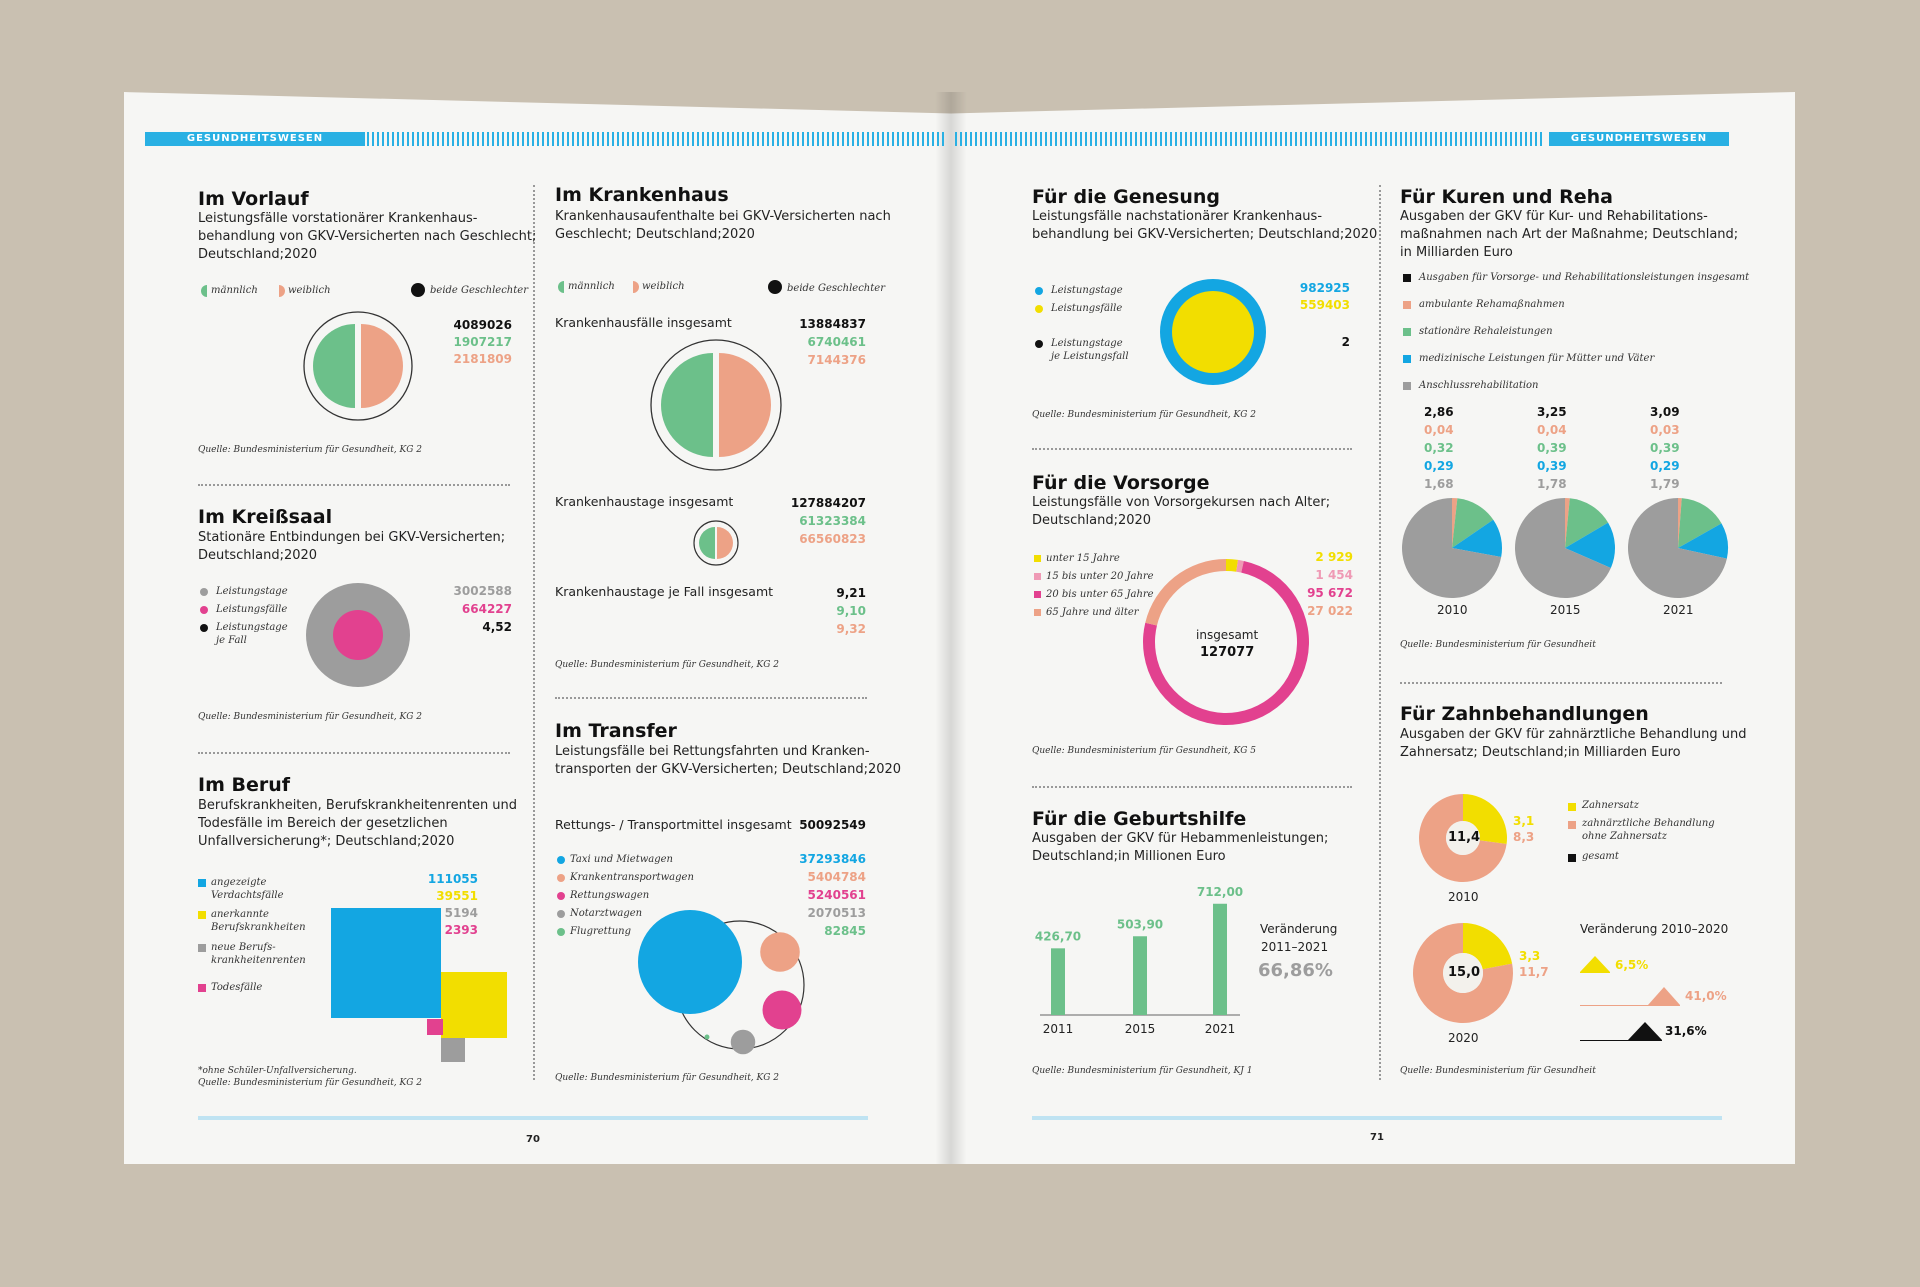  What do you see at coordinates (725, 543) in the screenshot?
I see `pie-slice-female` at bounding box center [725, 543].